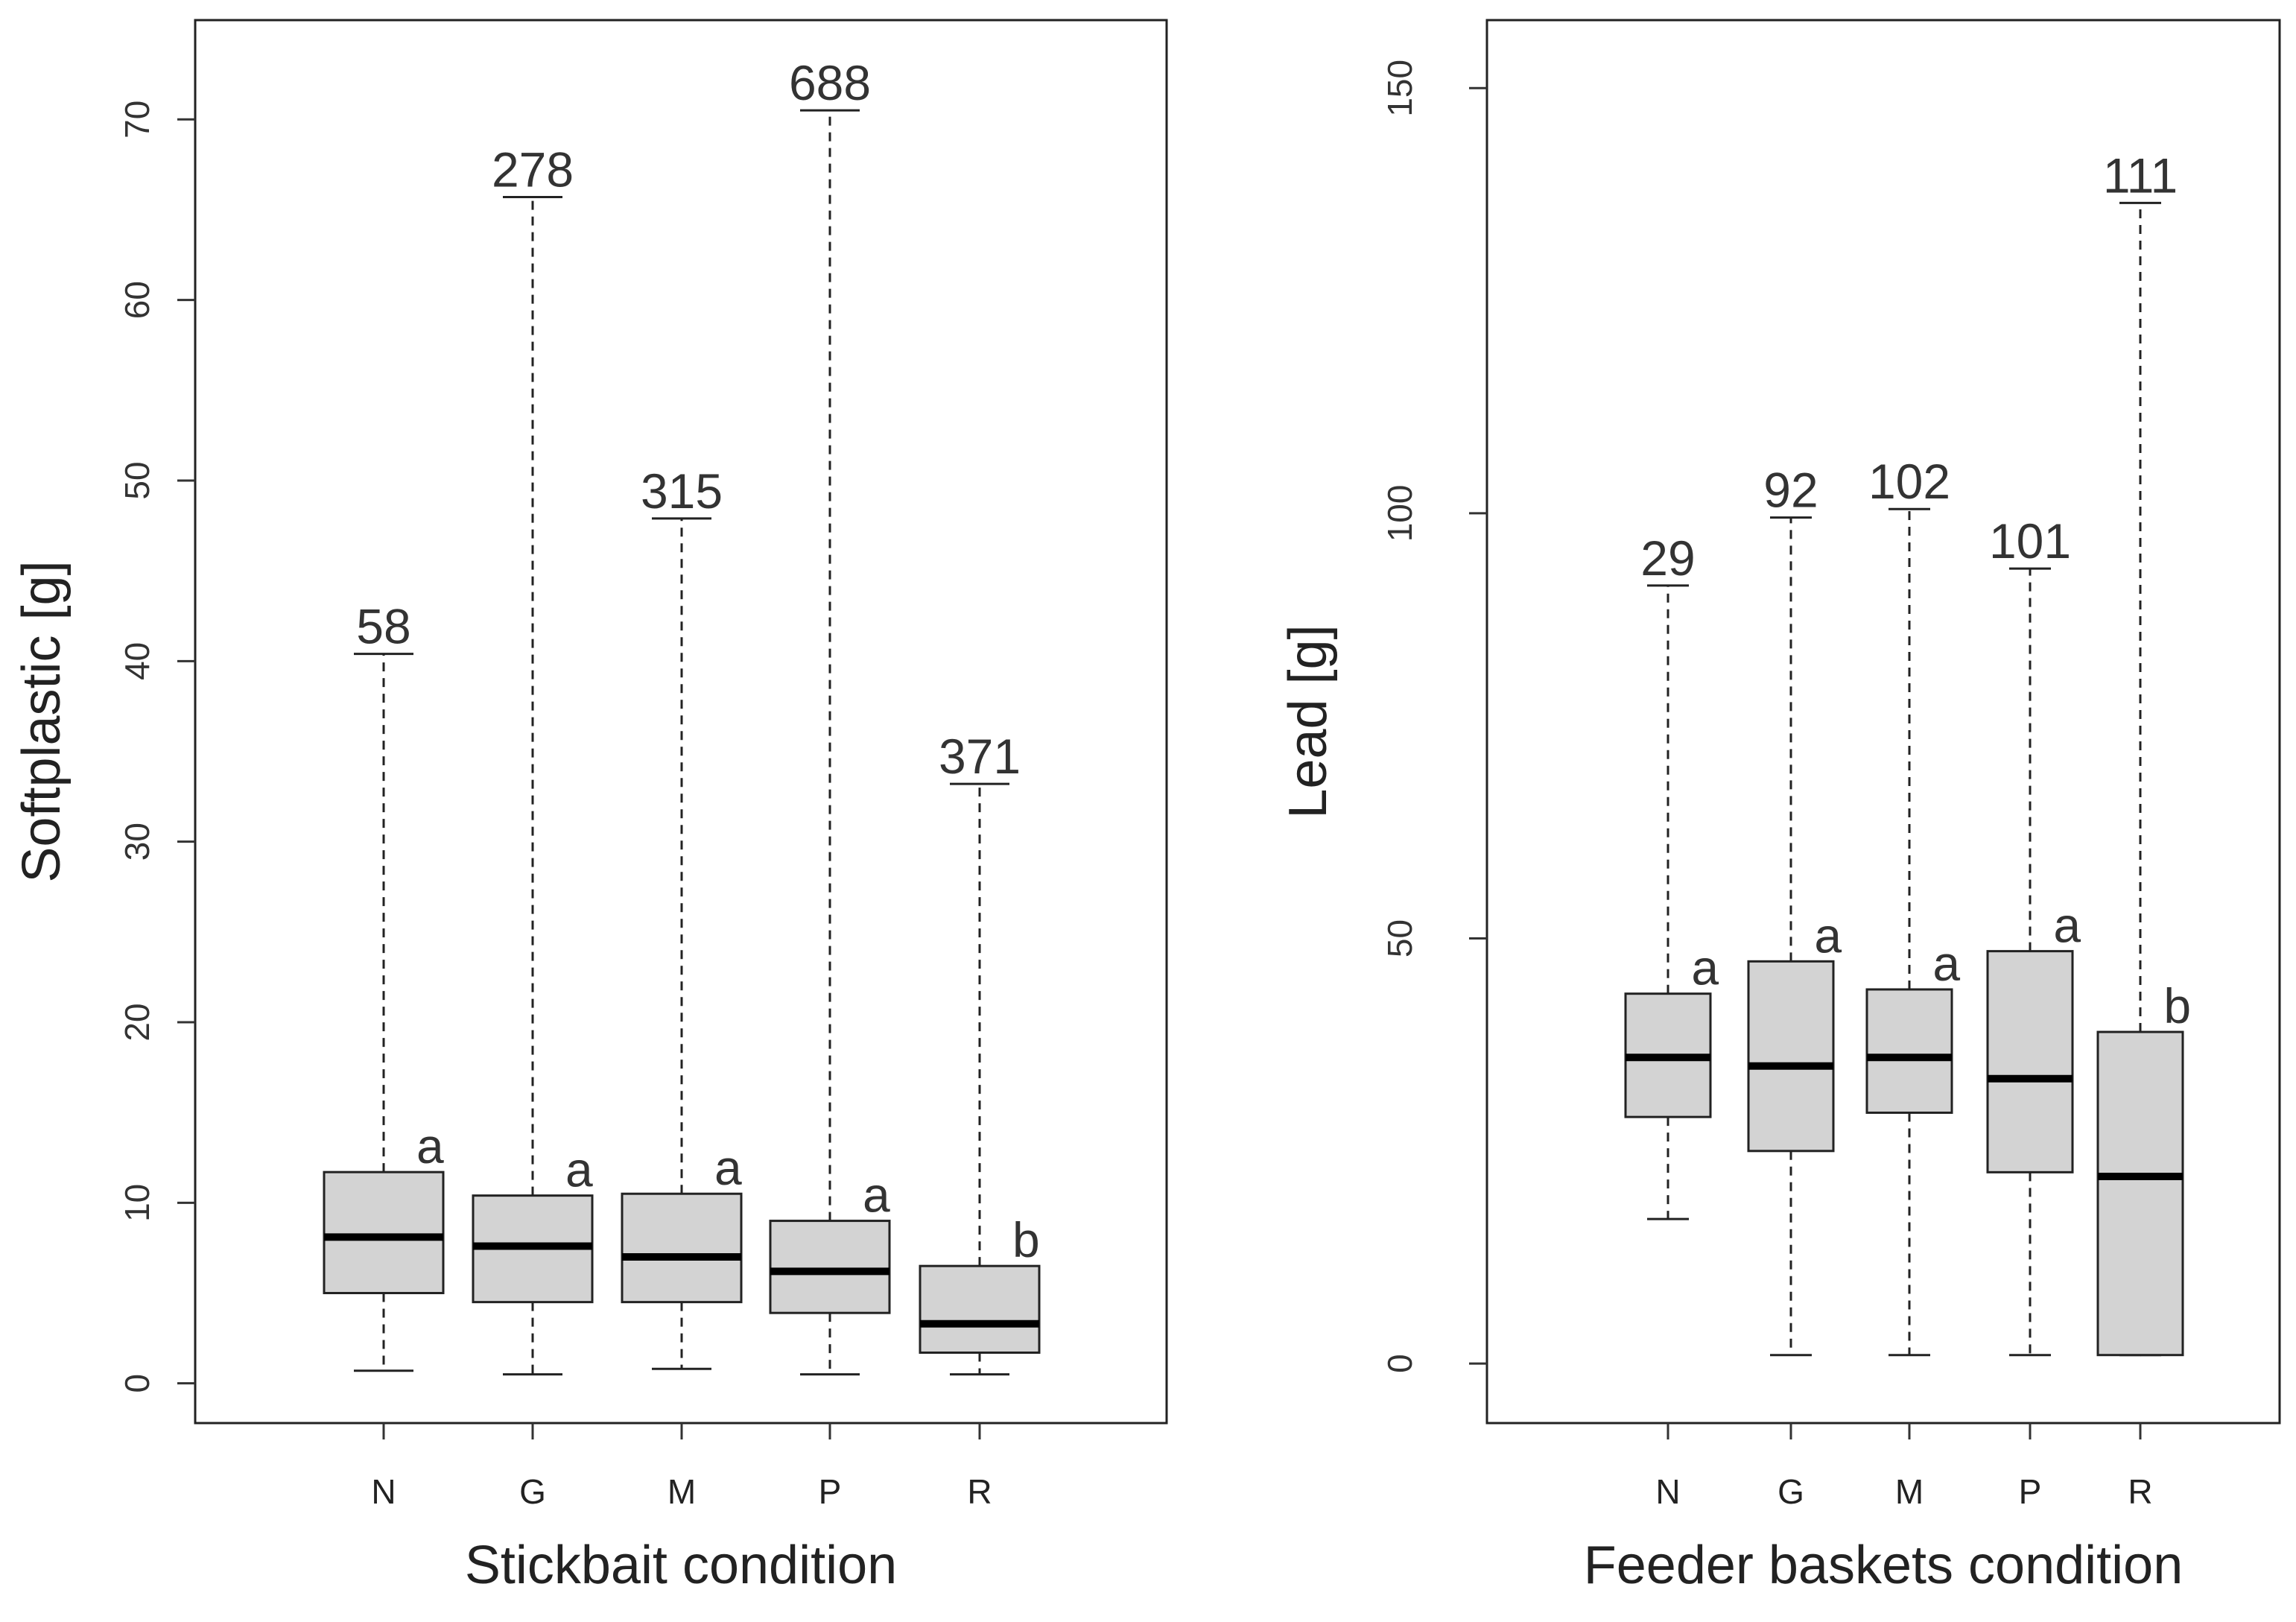 The width and height of the screenshot is (2296, 1622). What do you see at coordinates (980, 756) in the screenshot?
I see `n-label: 371` at bounding box center [980, 756].